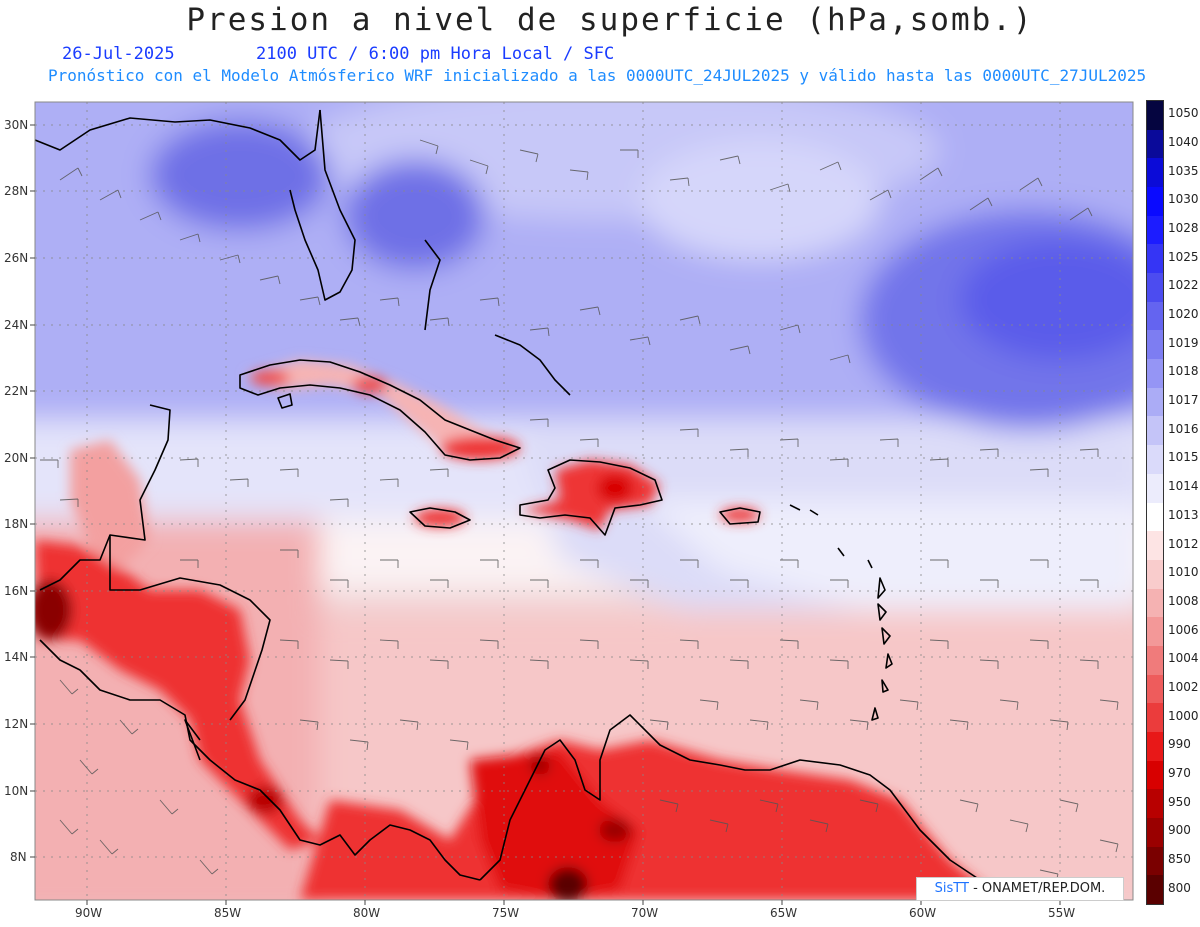 The width and height of the screenshot is (1200, 927). I want to click on credit-org: - ONAMET/REP.DOM., so click(1037, 888).